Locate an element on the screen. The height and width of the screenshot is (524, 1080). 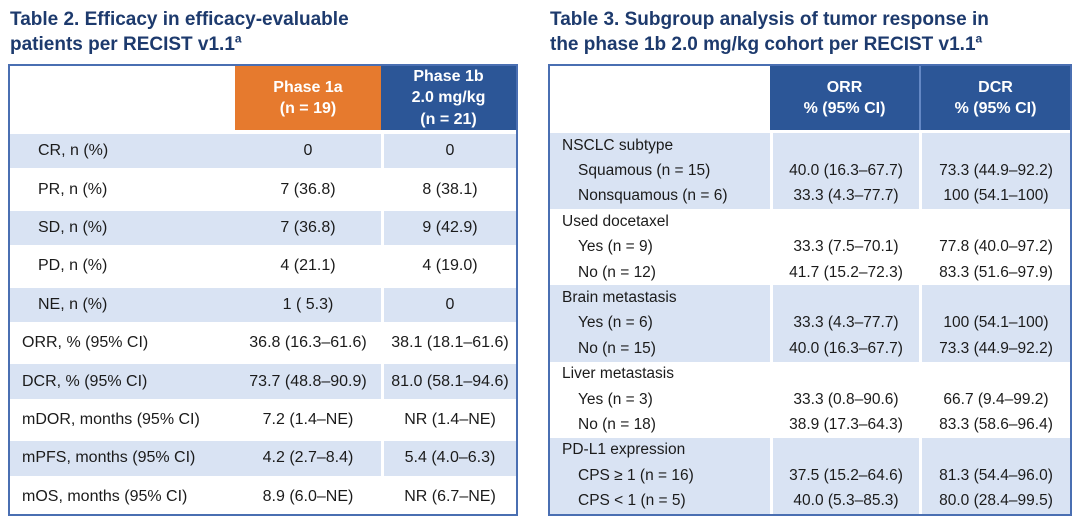
row-label: Yes (n = 9) is located at coordinates (615, 247).